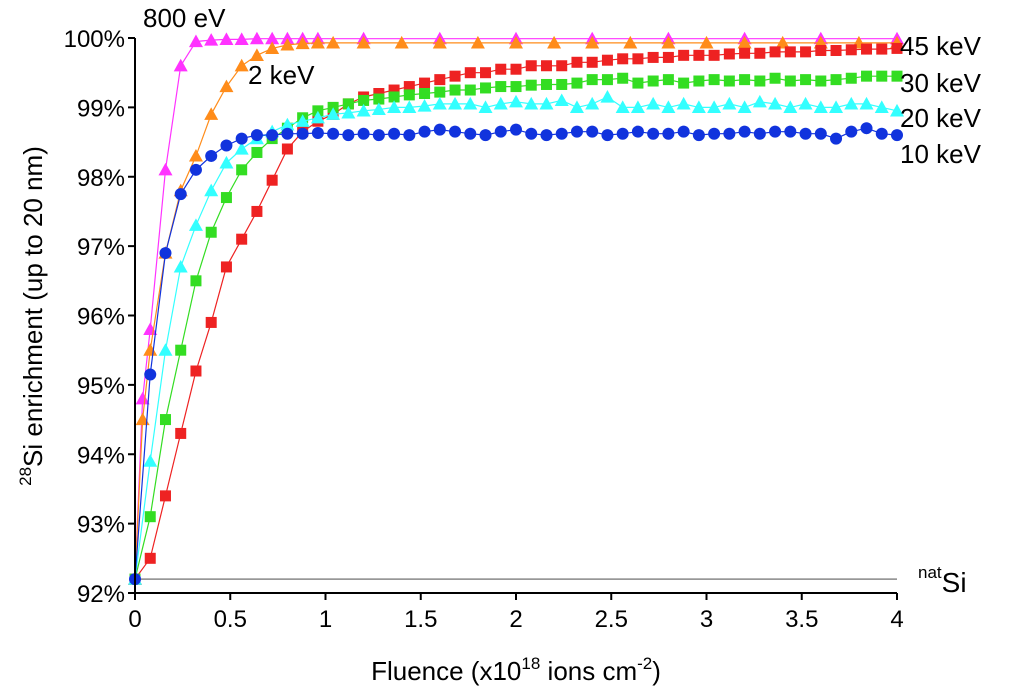  What do you see at coordinates (184, 18) in the screenshot?
I see `series-label: 800 eV` at bounding box center [184, 18].